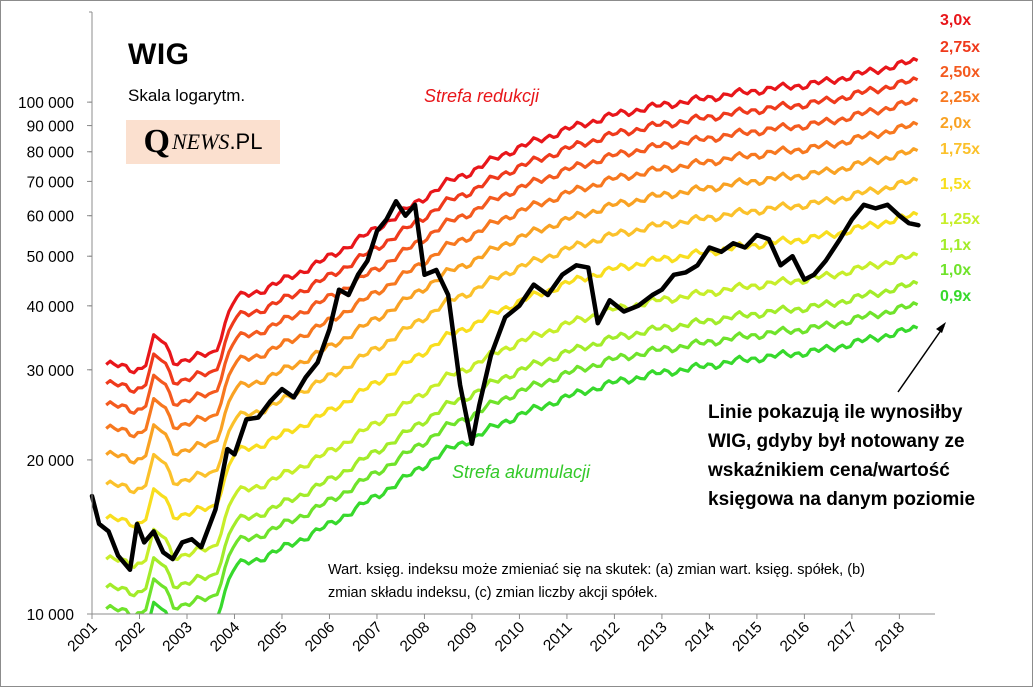 The image size is (1033, 687). I want to click on x-tick-label: 2006, so click(320, 637).